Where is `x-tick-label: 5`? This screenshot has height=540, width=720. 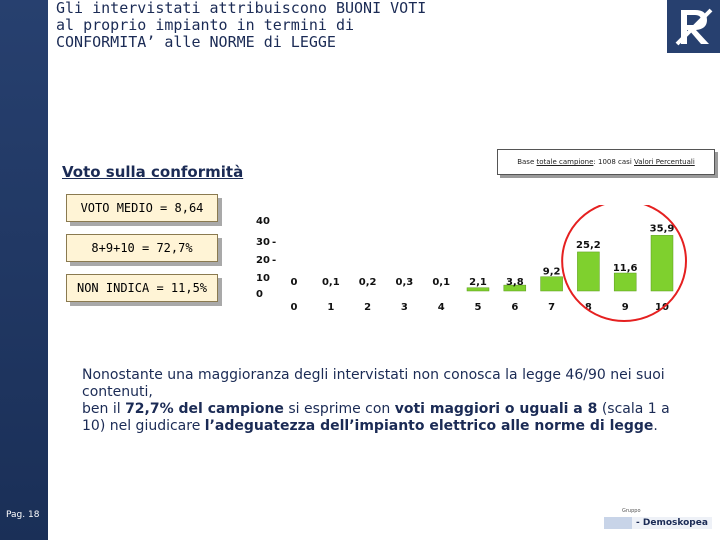
x-tick-label: 5 is located at coordinates (478, 307).